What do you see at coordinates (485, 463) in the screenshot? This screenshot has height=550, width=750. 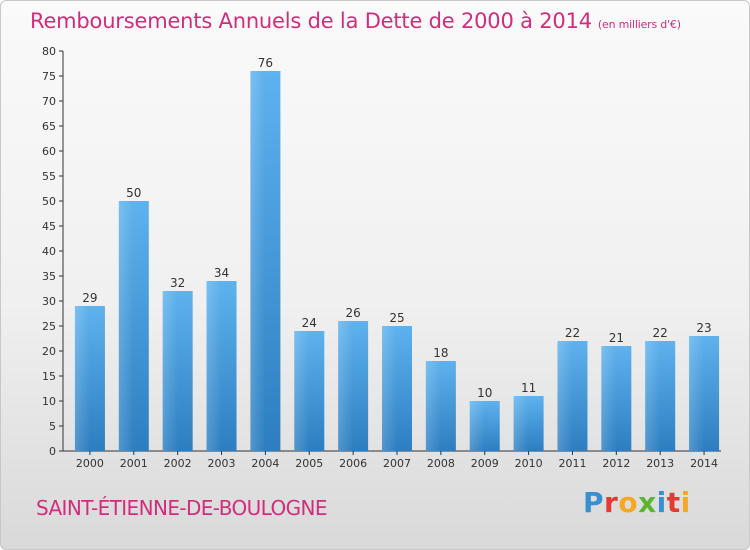 I see `x-tick-label: 2009` at bounding box center [485, 463].